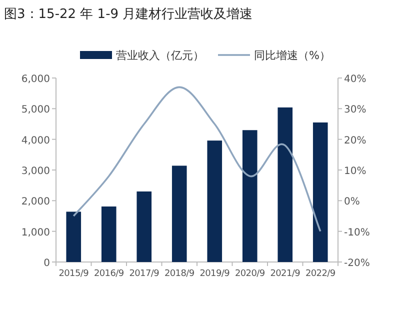  I want to click on y-tick-label: 6,000, so click(35, 79).